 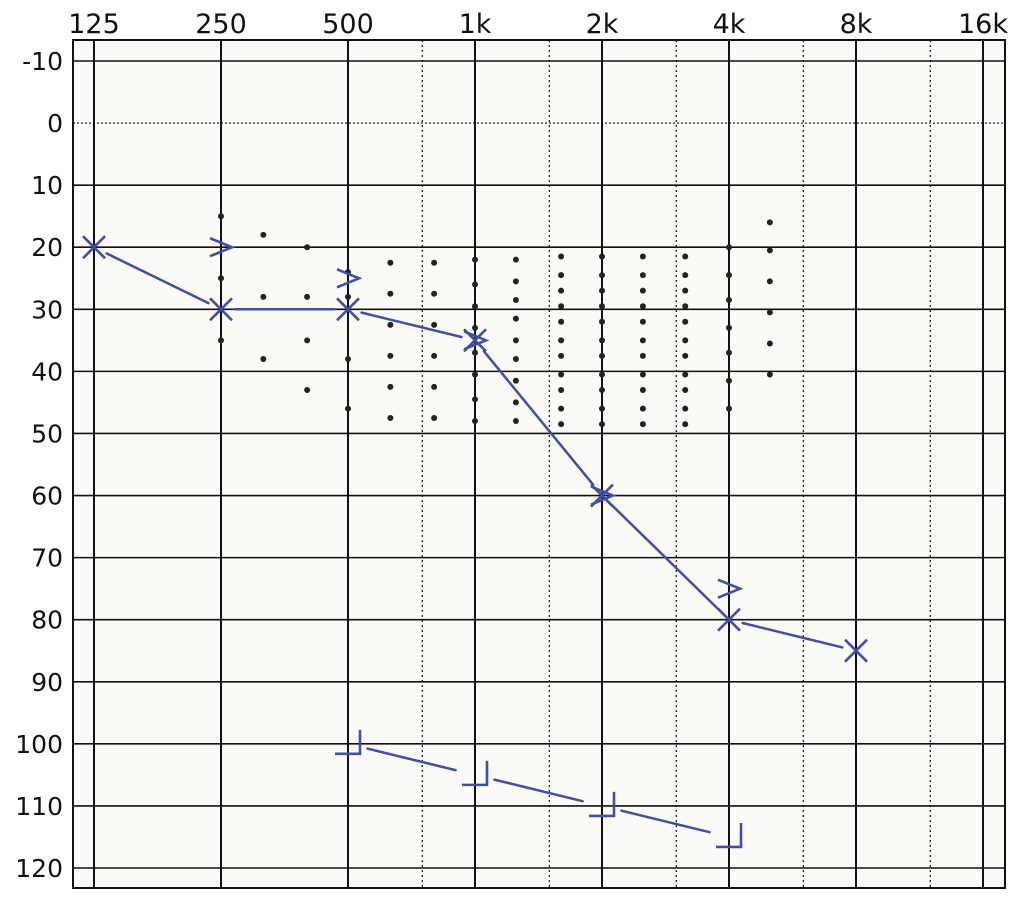 I want to click on x-tick-label: 500, so click(x=348, y=24).